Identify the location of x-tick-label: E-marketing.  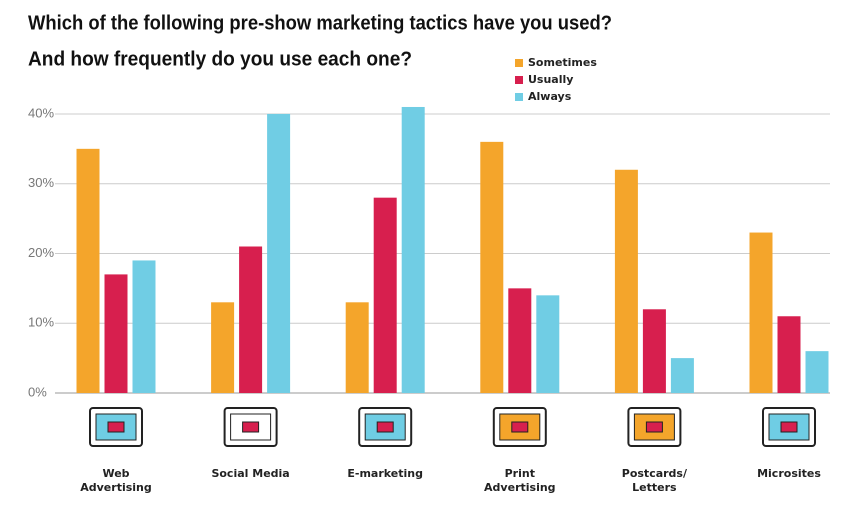
(385, 473).